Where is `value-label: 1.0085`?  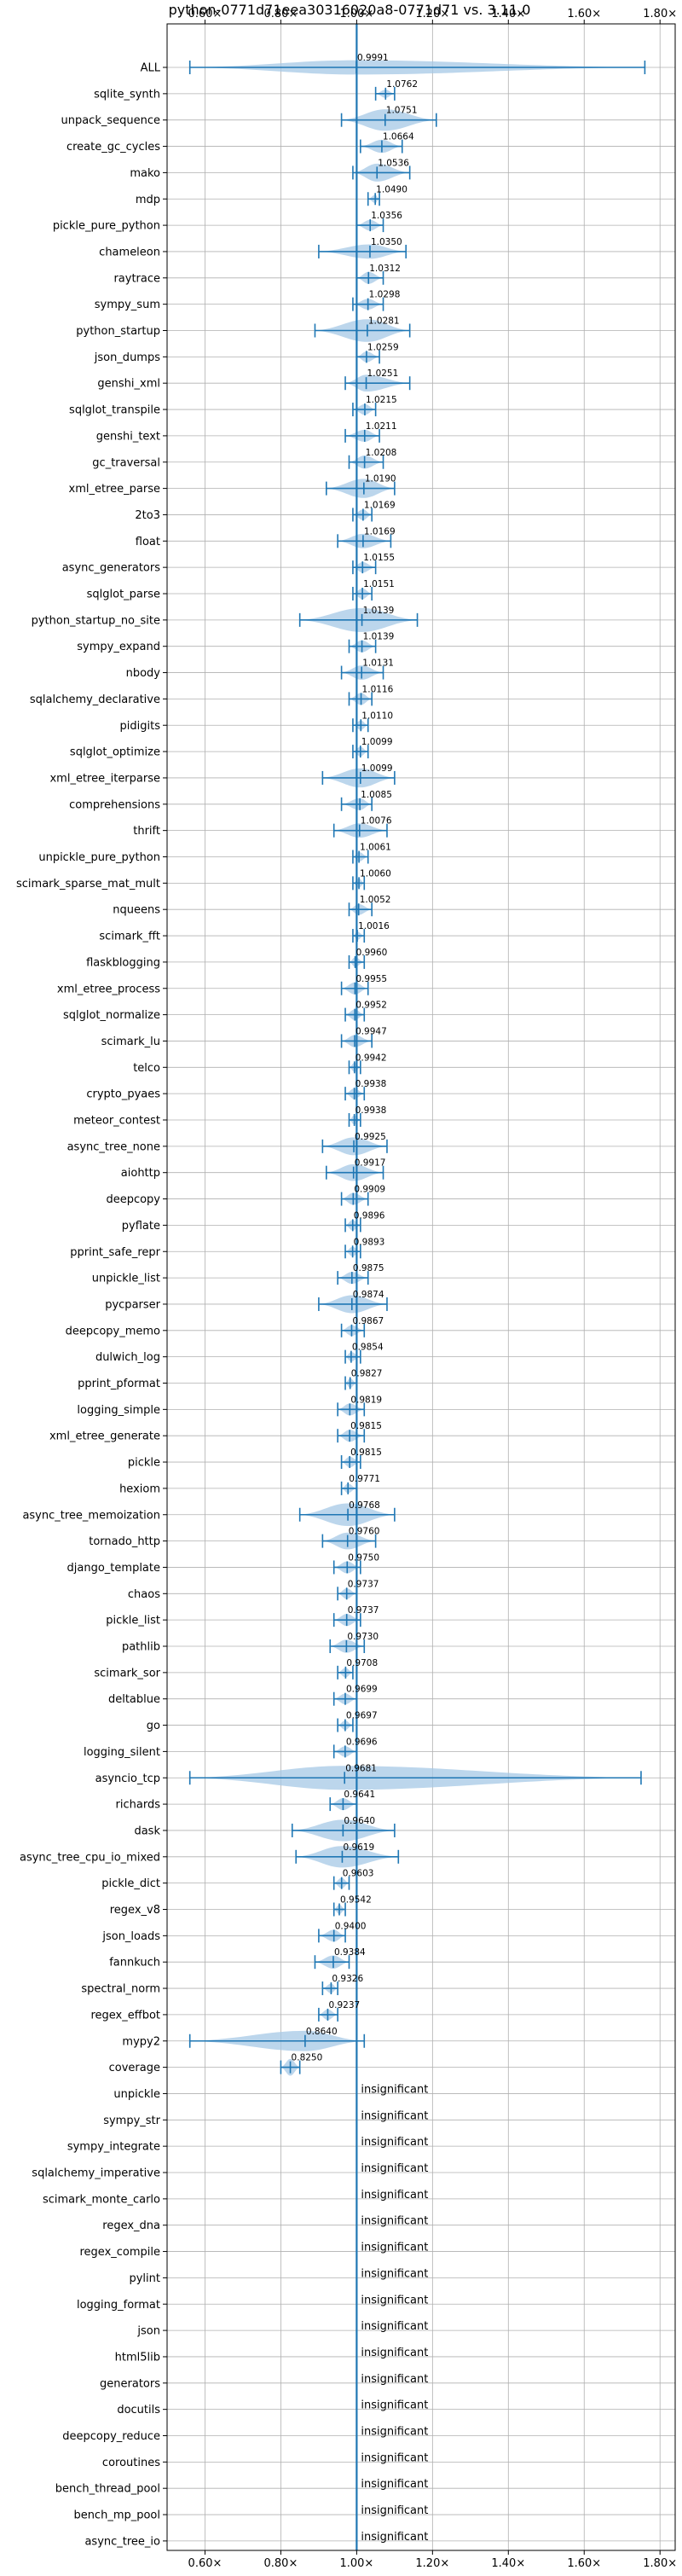
value-label: 1.0085 is located at coordinates (377, 795).